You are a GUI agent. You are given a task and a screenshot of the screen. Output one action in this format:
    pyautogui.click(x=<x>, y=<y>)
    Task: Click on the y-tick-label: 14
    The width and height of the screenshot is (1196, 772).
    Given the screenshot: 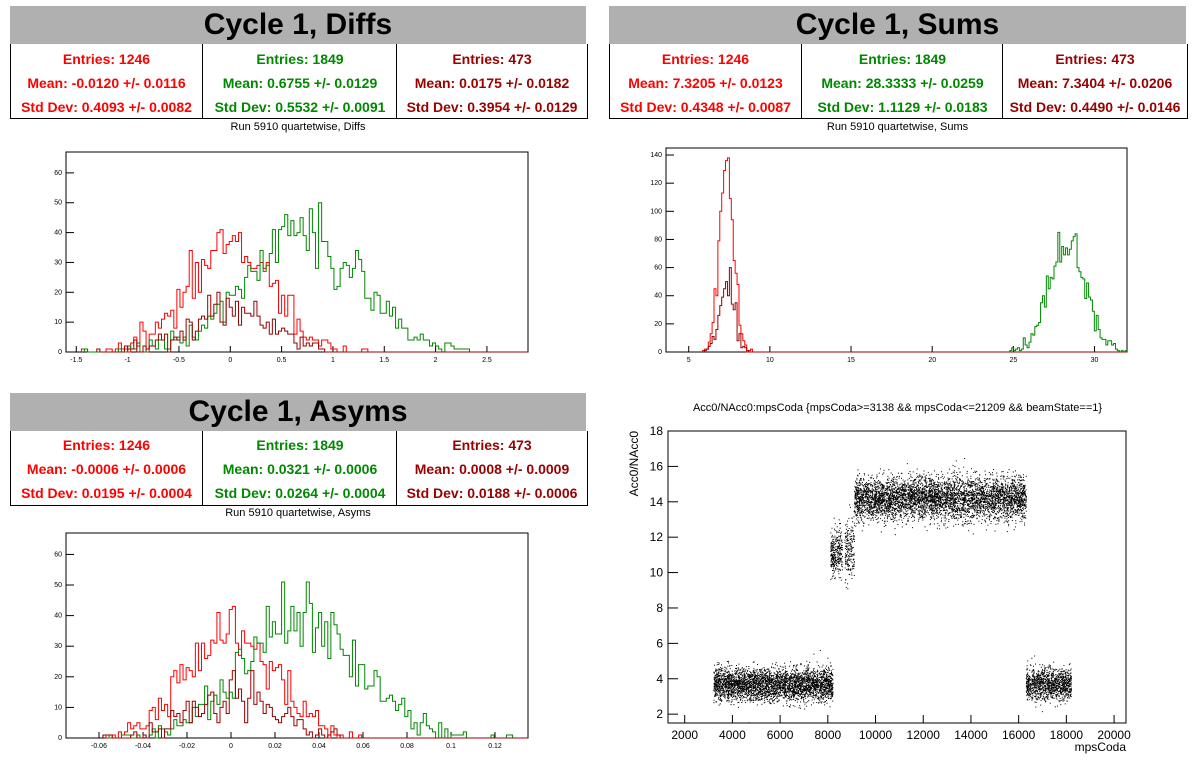 What is the action you would take?
    pyautogui.click(x=657, y=502)
    